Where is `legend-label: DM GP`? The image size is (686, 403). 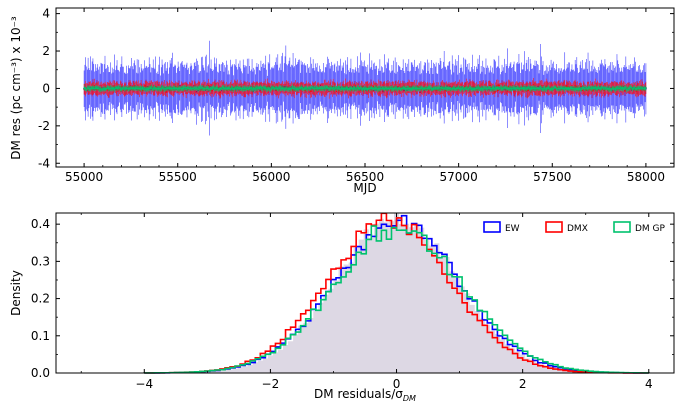
legend-label: DM GP is located at coordinates (650, 229).